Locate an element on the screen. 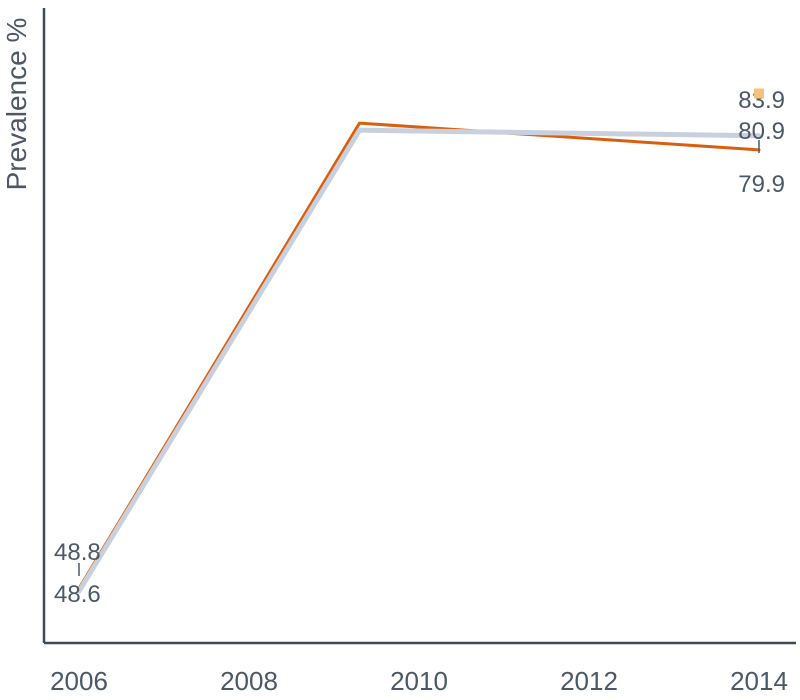 The image size is (800, 700). label-series-1-end: 80.9 is located at coordinates (761, 131).